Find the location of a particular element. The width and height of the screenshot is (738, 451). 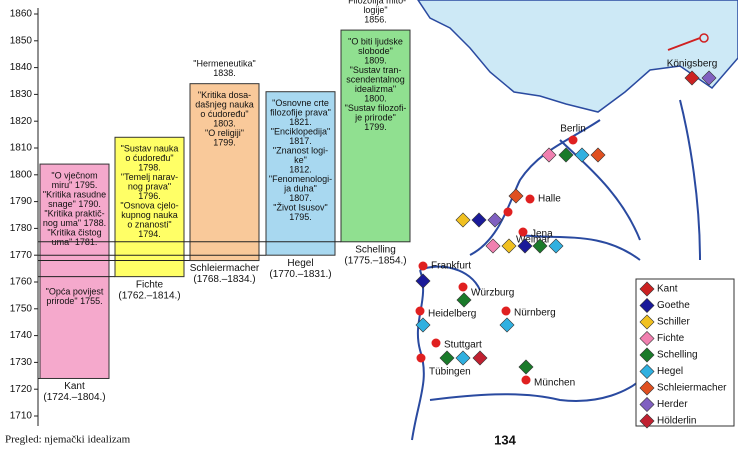

y-tick-label: 1830 is located at coordinates (21, 94).